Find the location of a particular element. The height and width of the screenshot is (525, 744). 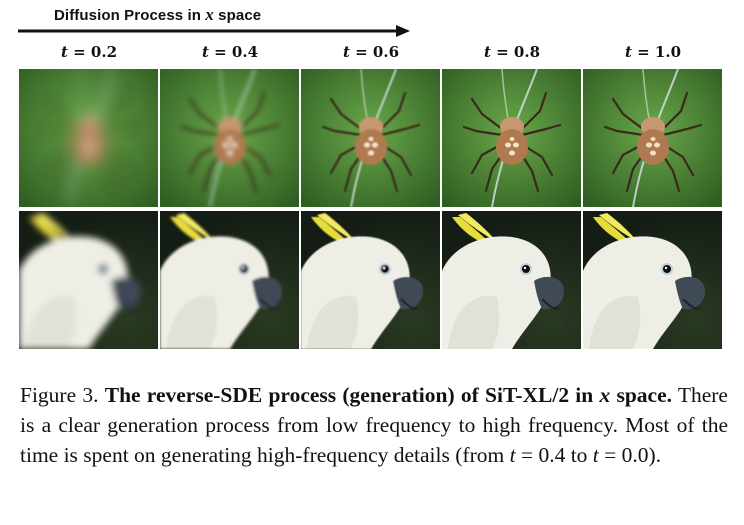

caption-var1: t is located at coordinates (512, 455).